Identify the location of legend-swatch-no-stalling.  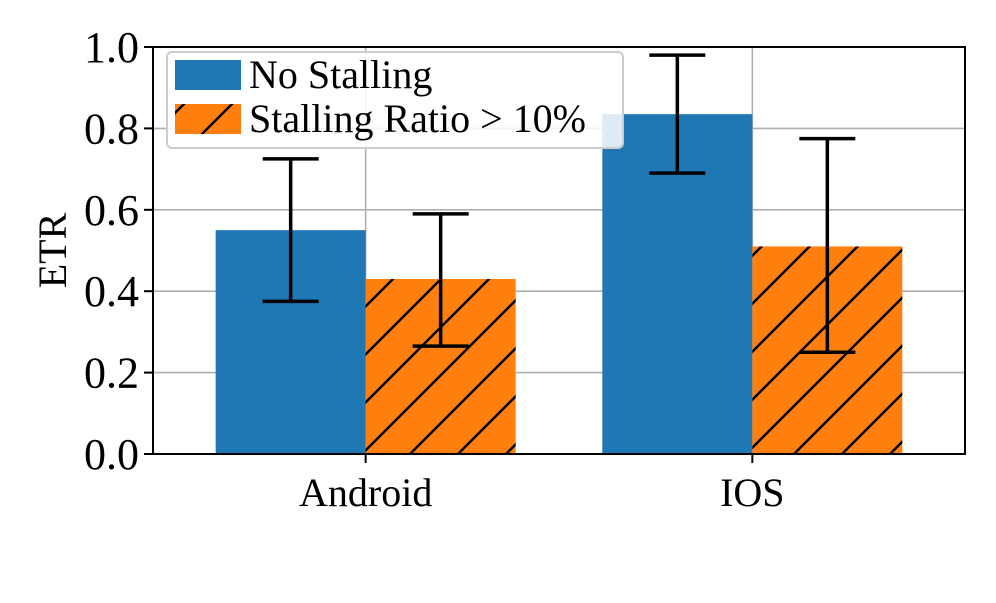
(208, 75).